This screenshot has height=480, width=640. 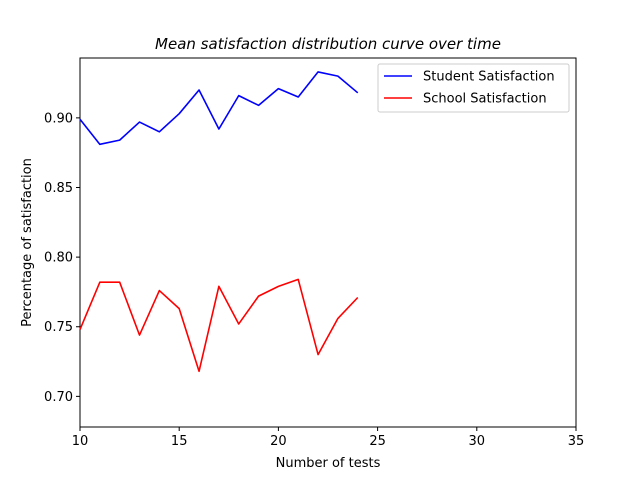 What do you see at coordinates (179, 441) in the screenshot?
I see `x-tick-label: 15` at bounding box center [179, 441].